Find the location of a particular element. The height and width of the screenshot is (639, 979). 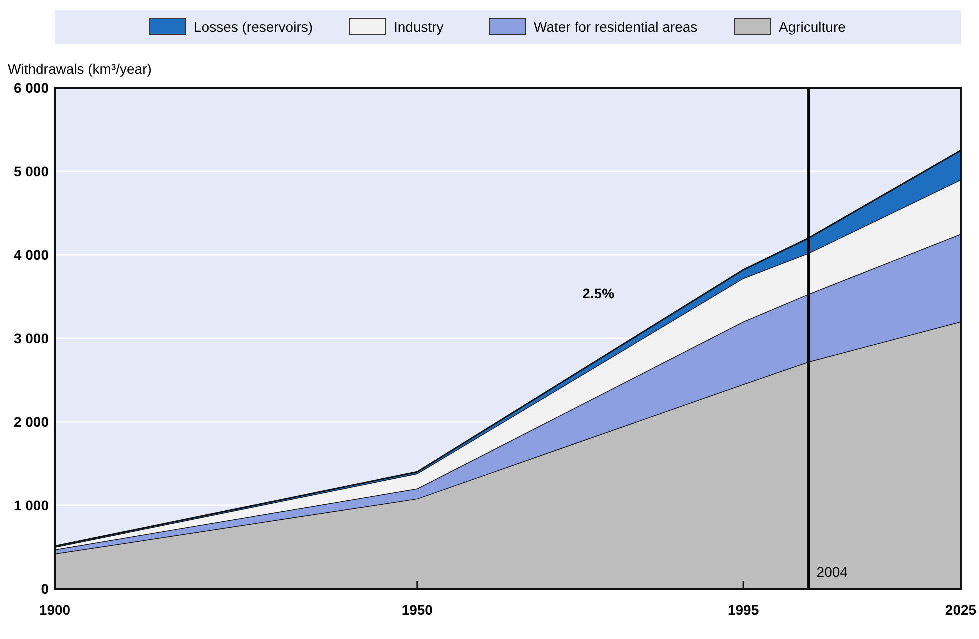

y-tick-label: 3 000 is located at coordinates (32, 338).